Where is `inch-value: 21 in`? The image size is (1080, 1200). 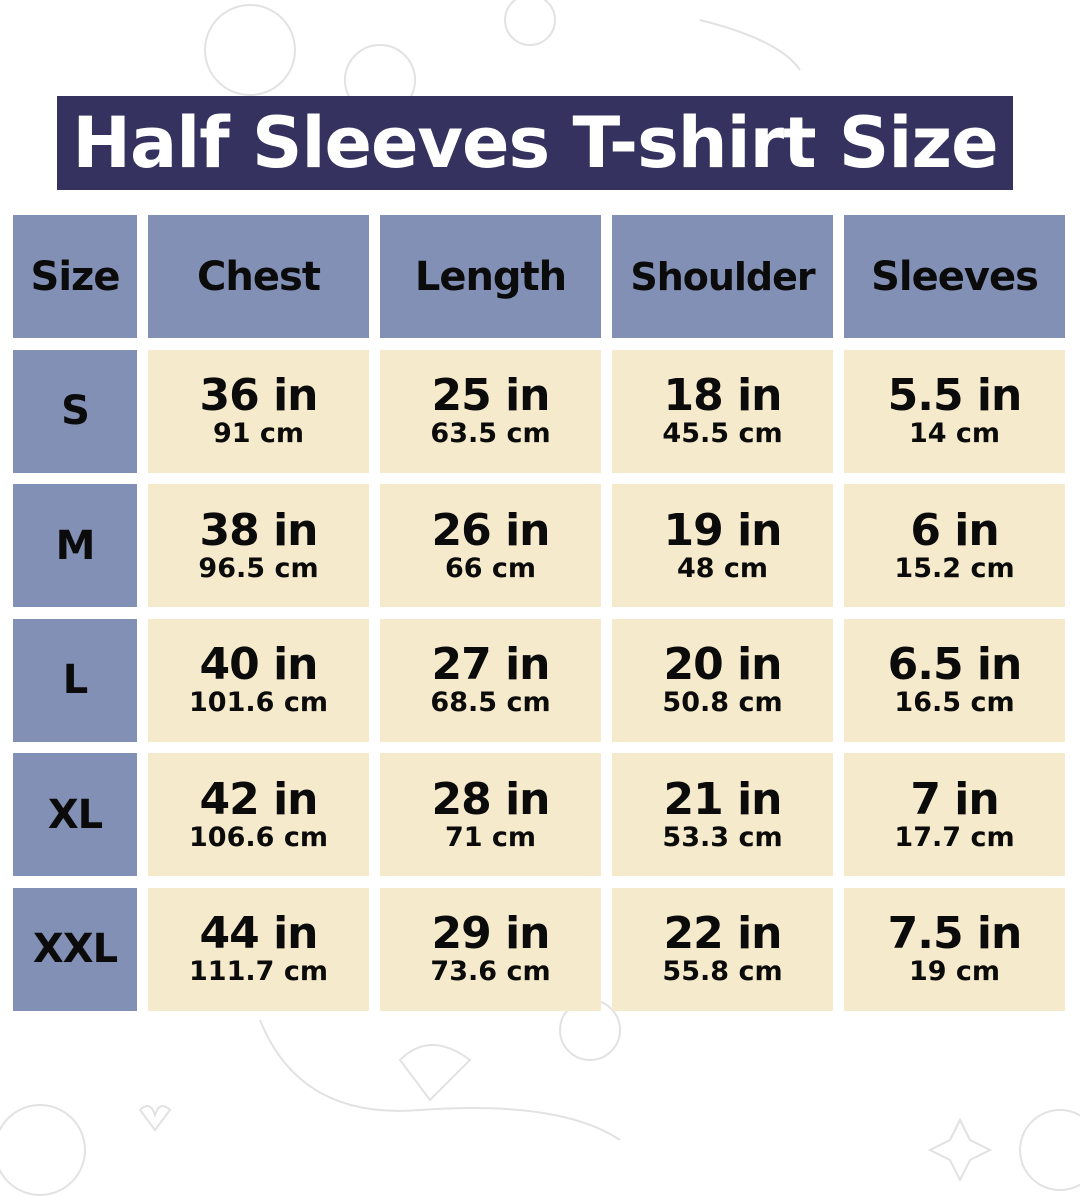 inch-value: 21 in is located at coordinates (723, 799).